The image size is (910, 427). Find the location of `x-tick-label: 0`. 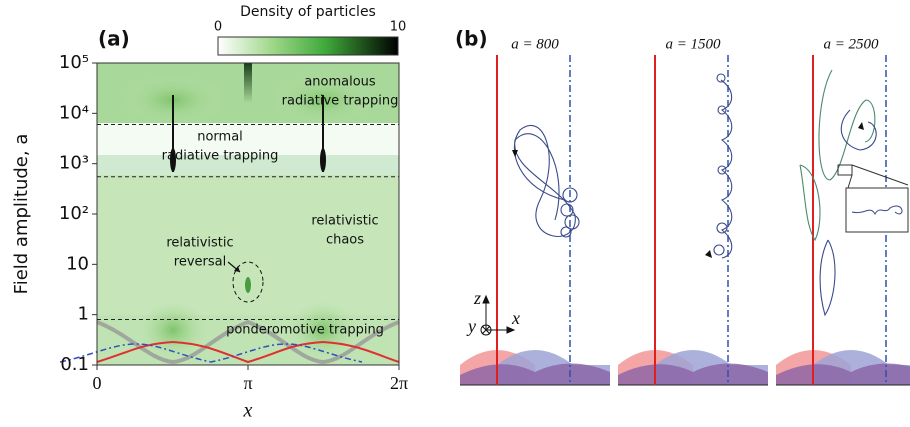

x-tick-label: 0 is located at coordinates (97, 383).